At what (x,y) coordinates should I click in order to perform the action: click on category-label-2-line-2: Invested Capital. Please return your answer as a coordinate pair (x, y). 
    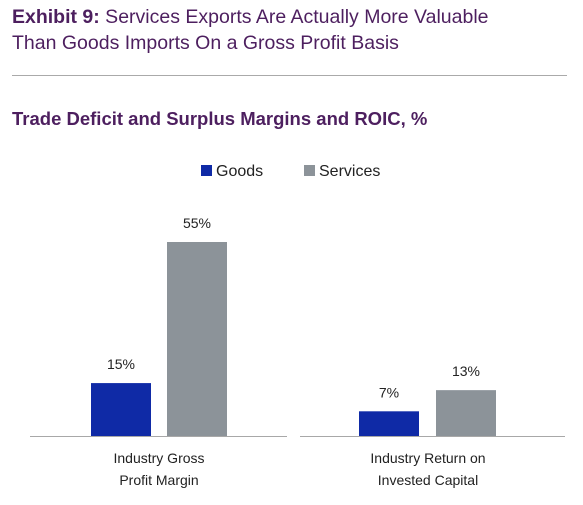
    Looking at the image, I should click on (428, 480).